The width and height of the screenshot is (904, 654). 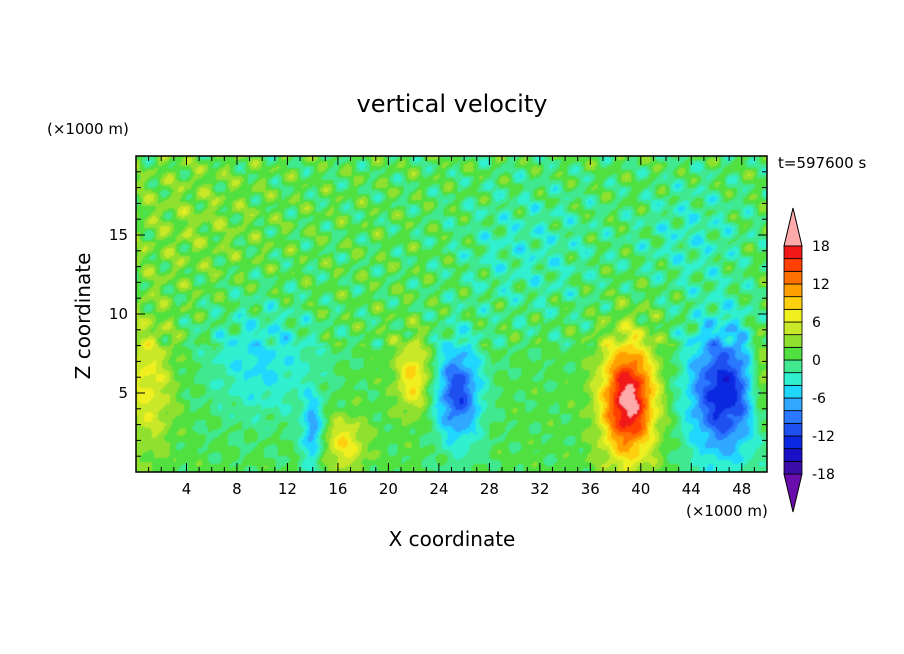 I want to click on chart-title: vertical velocity, so click(x=452, y=104).